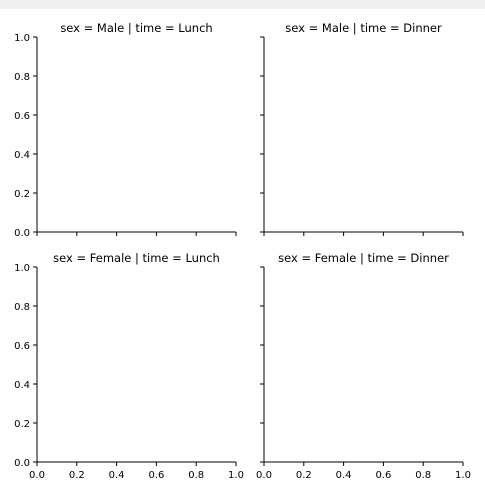 The height and width of the screenshot is (485, 485). I want to click on panel-title: sex = Male | time = Dinner, so click(363, 28).